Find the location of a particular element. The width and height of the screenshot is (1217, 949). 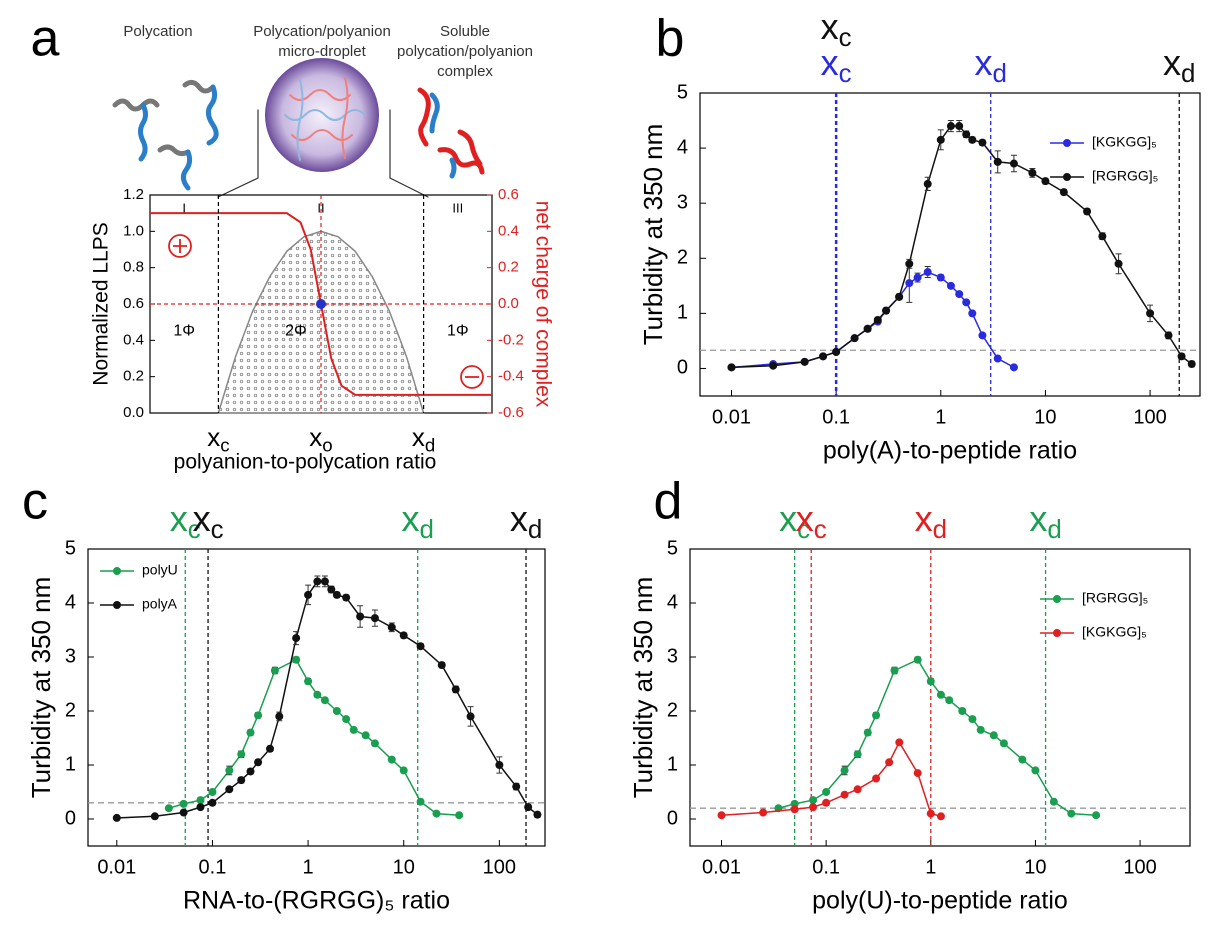

panel-letter: d is located at coordinates (668, 502).